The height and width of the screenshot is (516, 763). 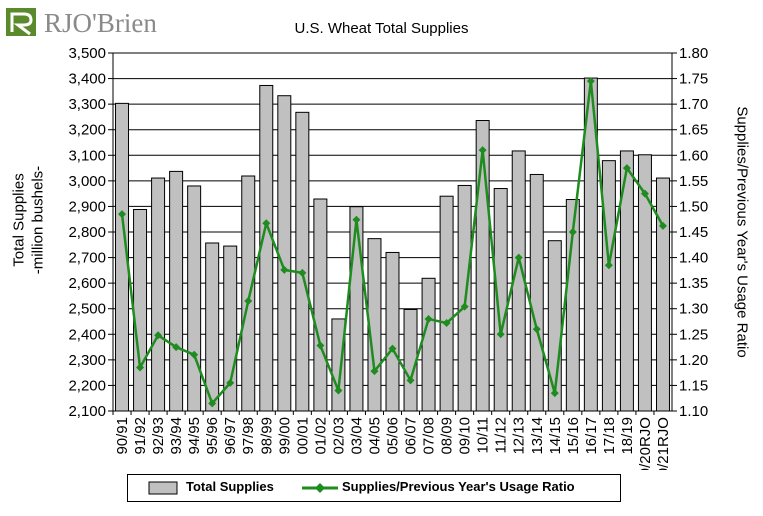 What do you see at coordinates (87, 283) in the screenshot?
I see `left-tick-label: 2,600` at bounding box center [87, 283].